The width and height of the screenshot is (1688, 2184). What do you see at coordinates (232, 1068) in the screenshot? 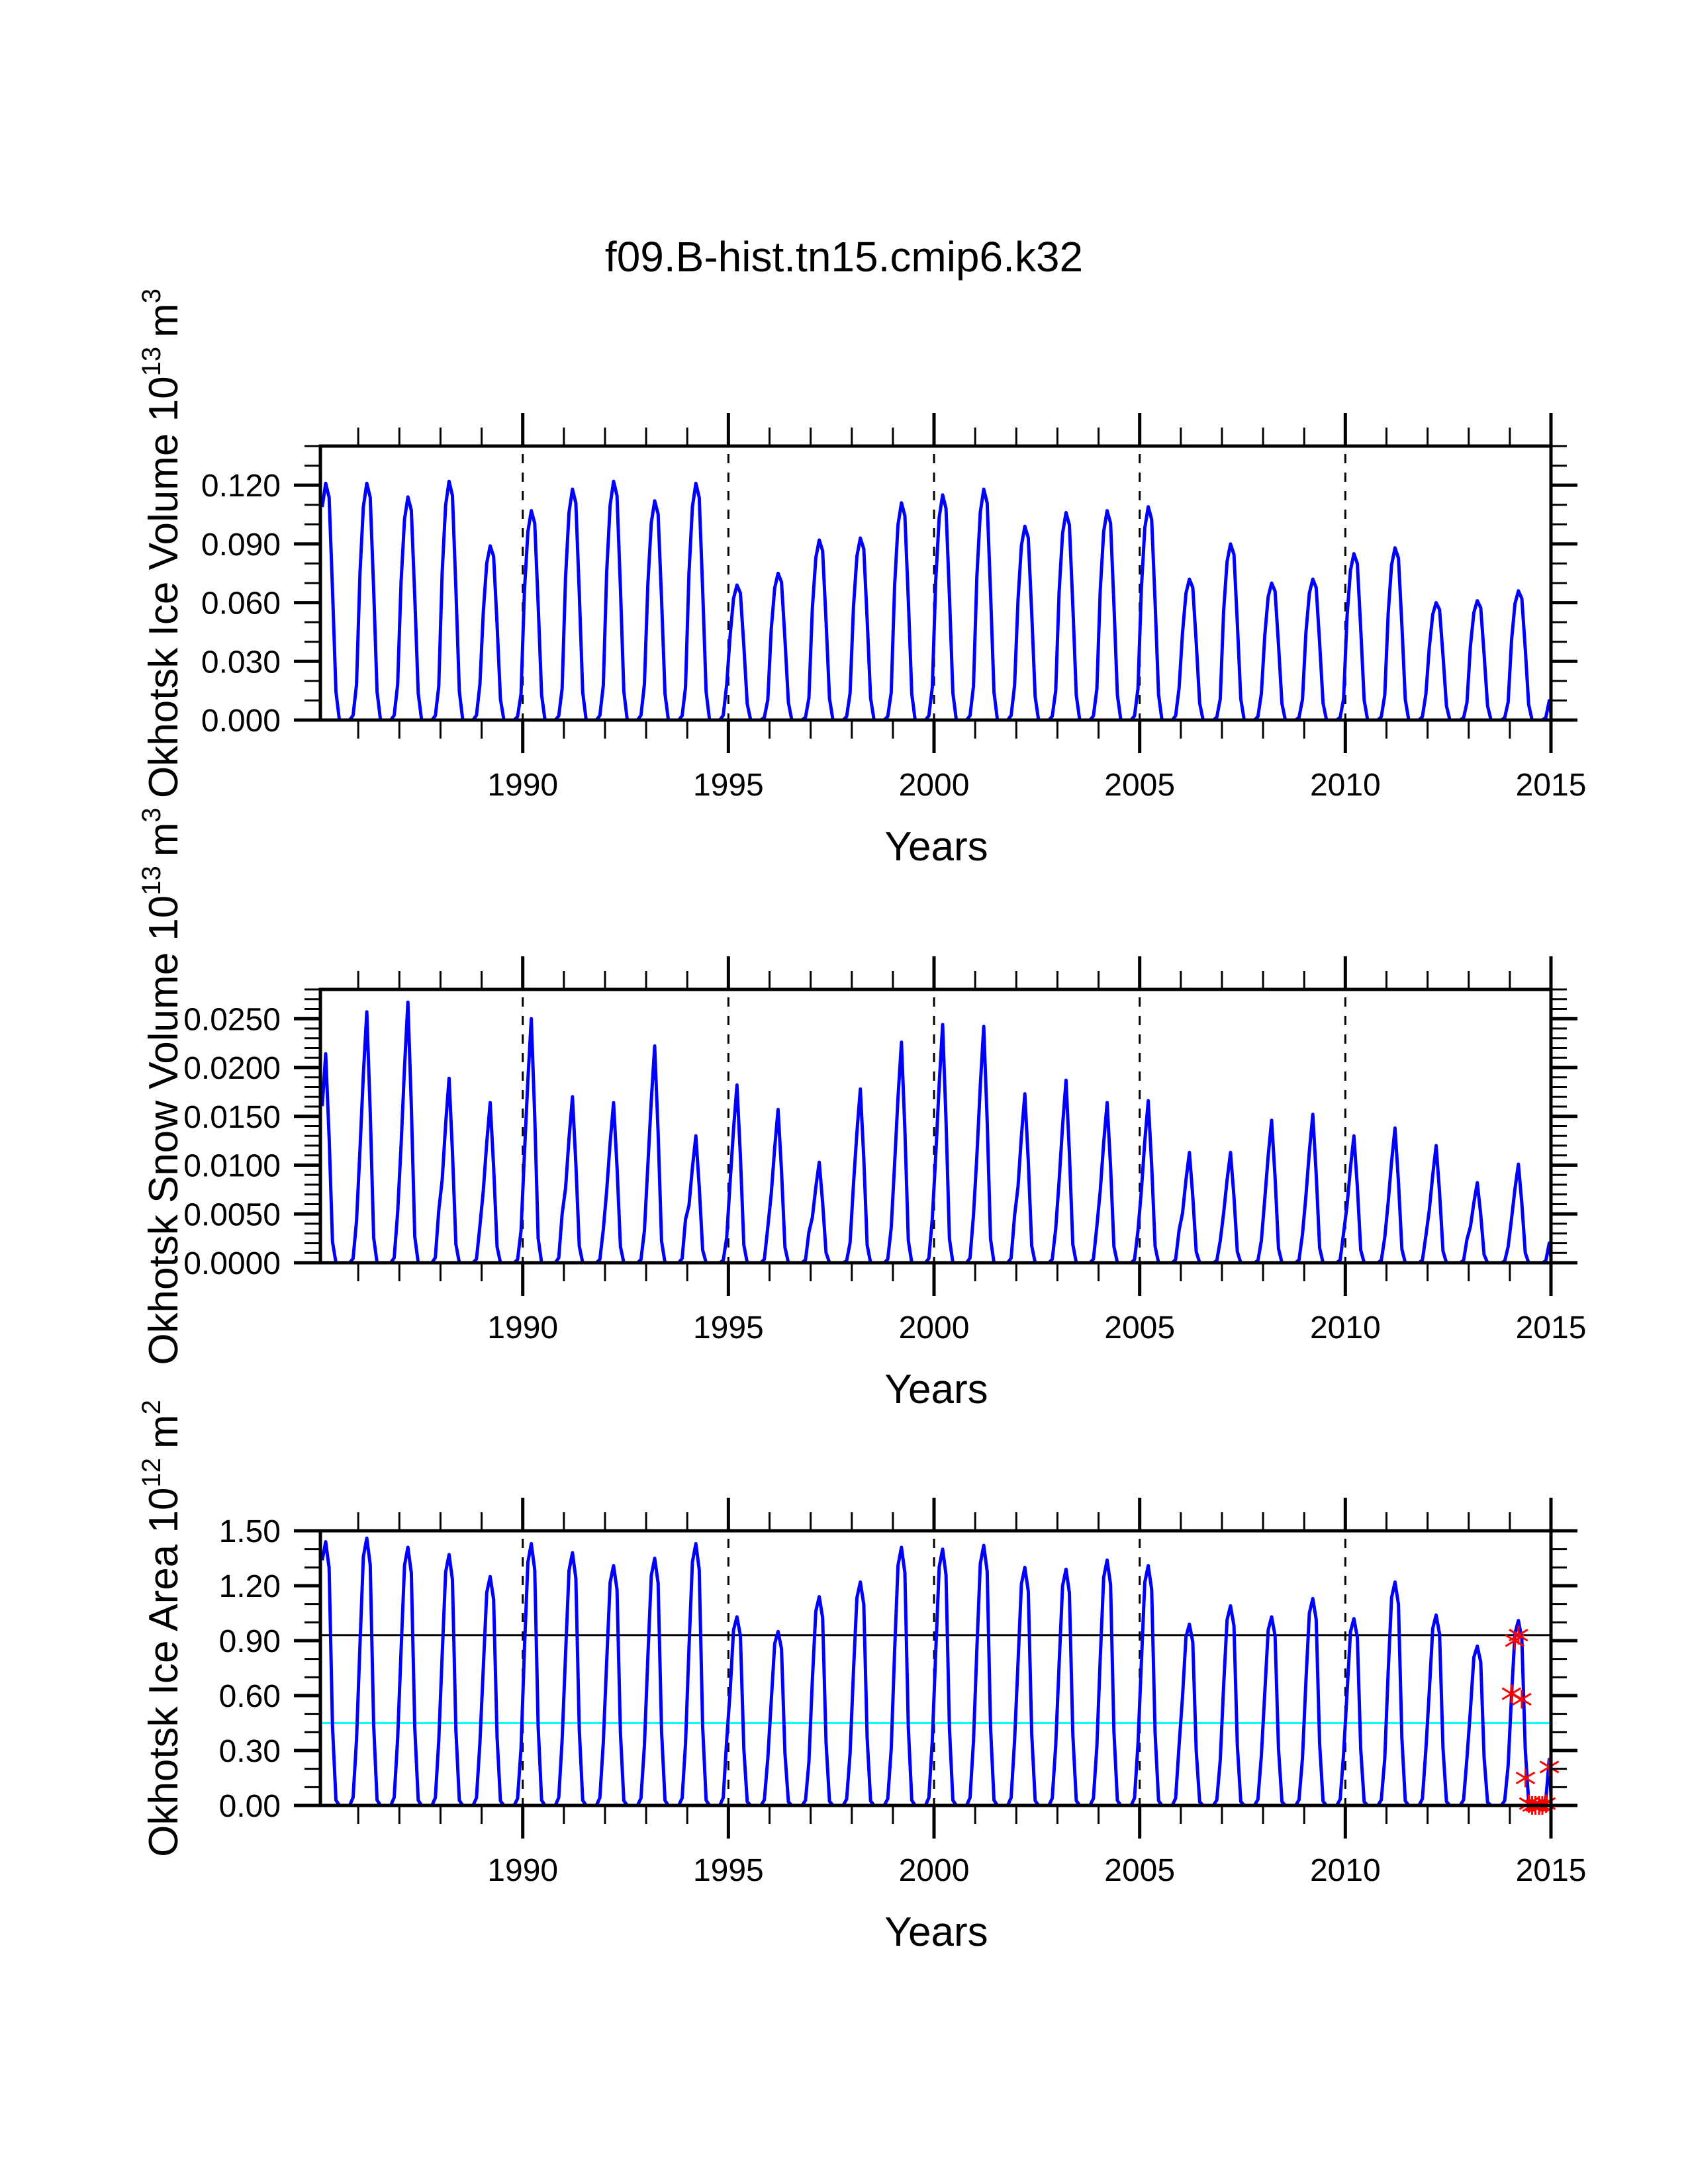
I see `y-tick-label: 0.0200` at bounding box center [232, 1068].